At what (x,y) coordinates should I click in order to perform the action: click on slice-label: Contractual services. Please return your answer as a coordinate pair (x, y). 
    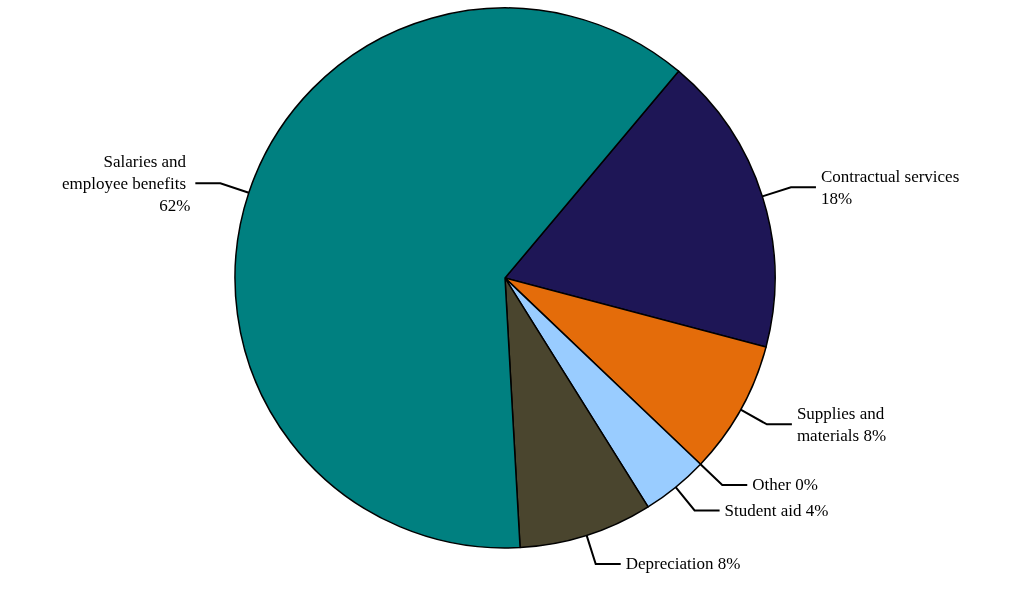
    Looking at the image, I should click on (892, 176).